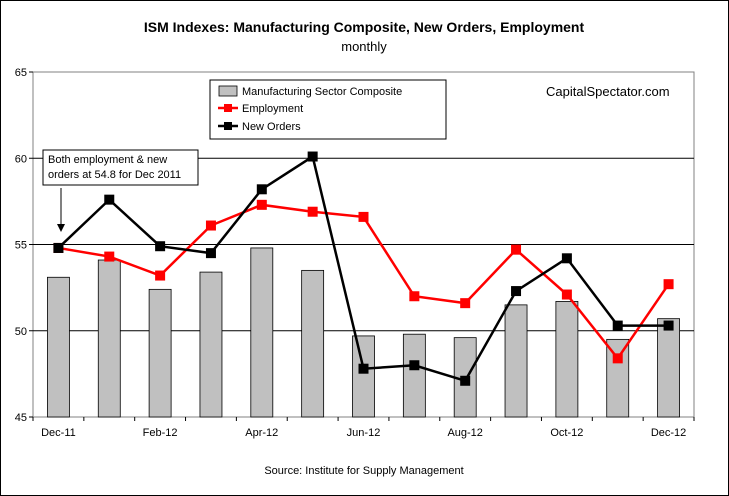 The image size is (729, 496). I want to click on y-tick-label: 50, so click(21, 332).